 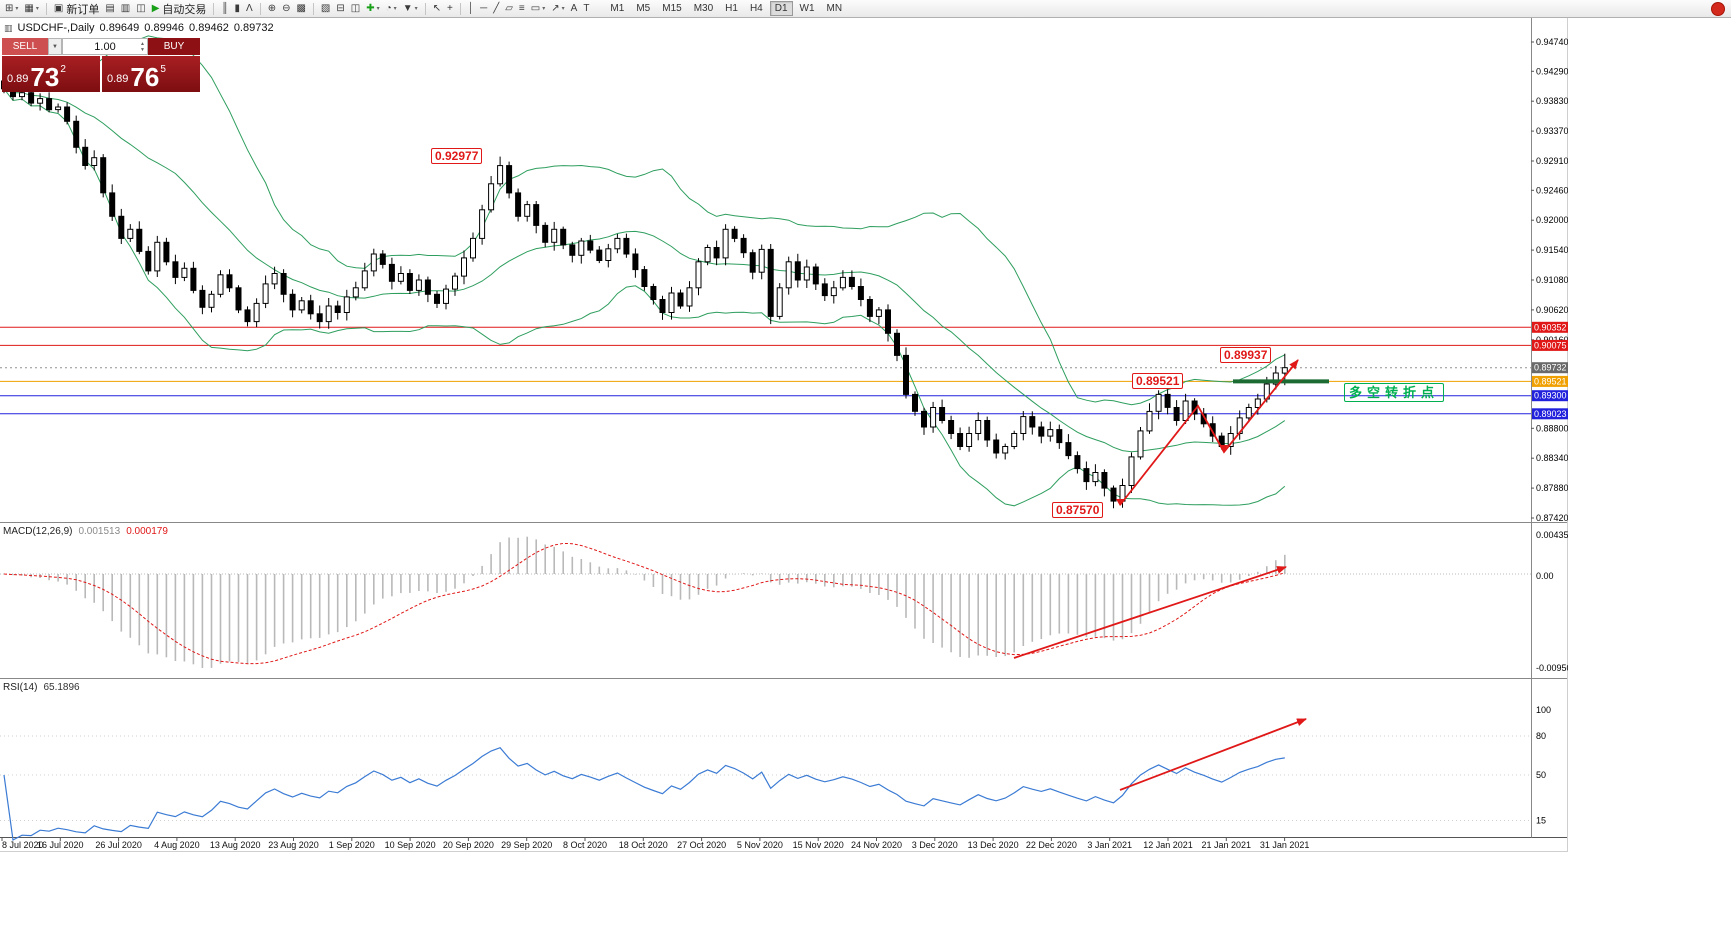 I want to click on cursor-icon: ↖, so click(x=436, y=8).